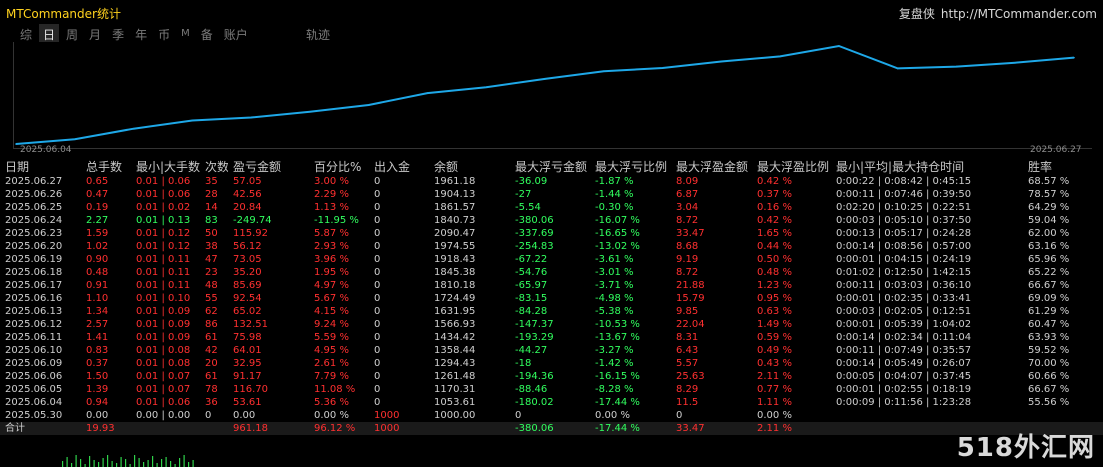 Image resolution: width=1103 pixels, height=467 pixels. What do you see at coordinates (712, 167) in the screenshot?
I see `column-header-10: 最大浮盈金额` at bounding box center [712, 167].